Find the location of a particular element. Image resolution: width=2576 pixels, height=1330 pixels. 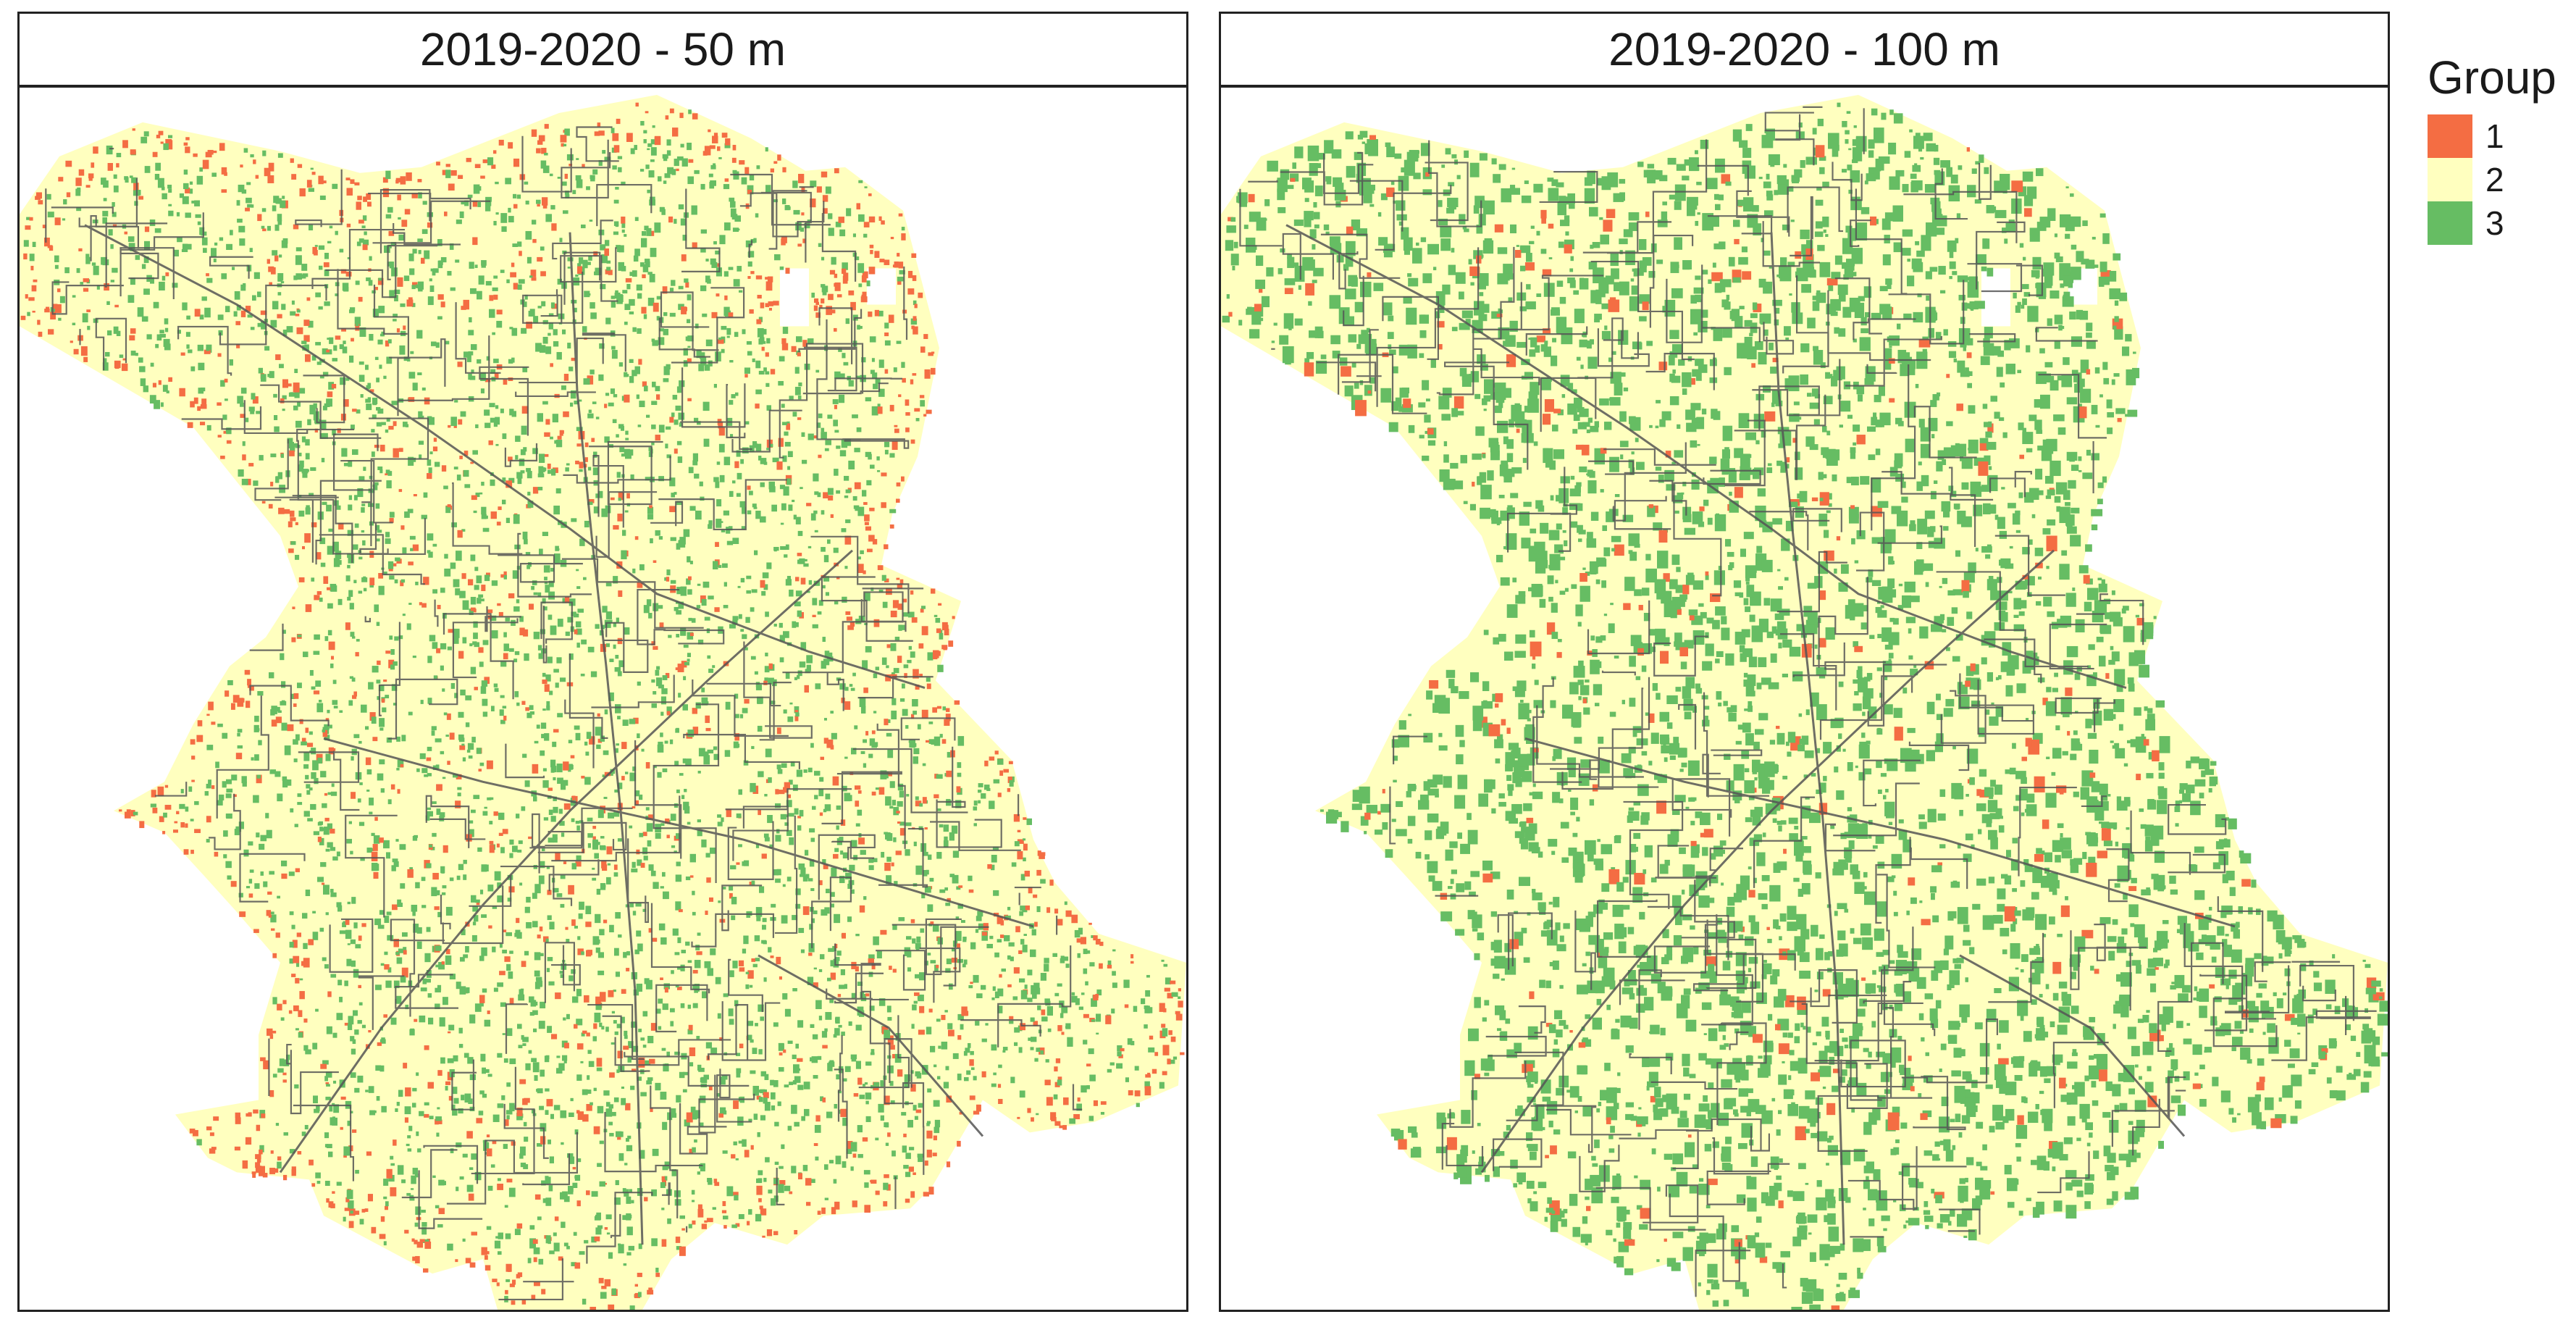

panel-title: 2019-2020 - 100 m is located at coordinates (1804, 49).